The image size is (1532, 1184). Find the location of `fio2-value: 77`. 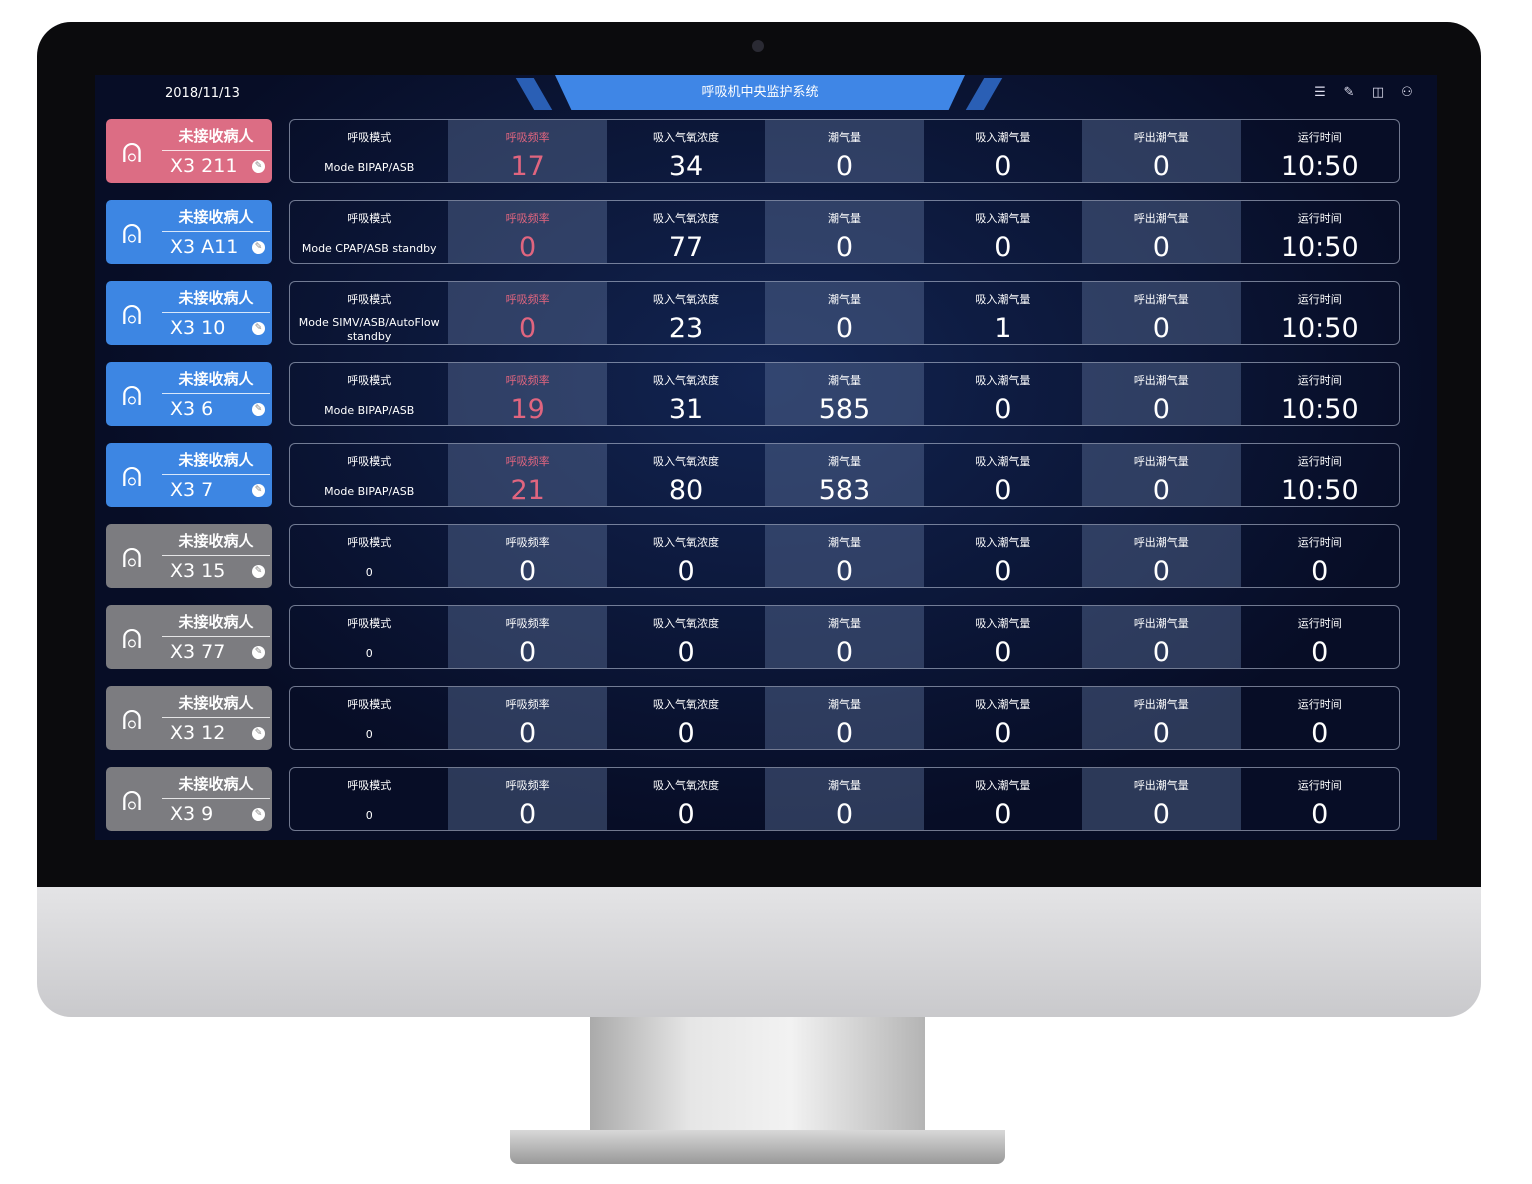

fio2-value: 77 is located at coordinates (686, 247).